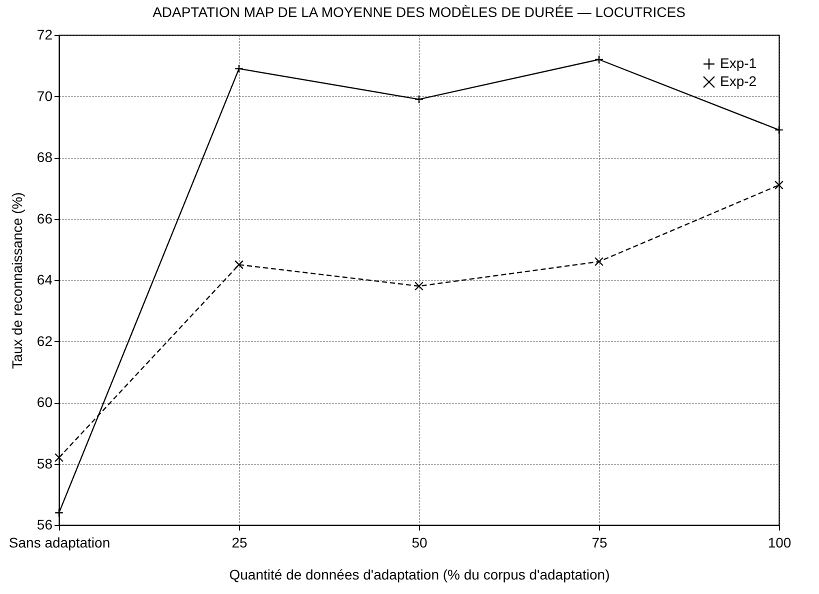 The height and width of the screenshot is (594, 819). Describe the element at coordinates (44, 157) in the screenshot. I see `y-tick-label: 68` at that location.